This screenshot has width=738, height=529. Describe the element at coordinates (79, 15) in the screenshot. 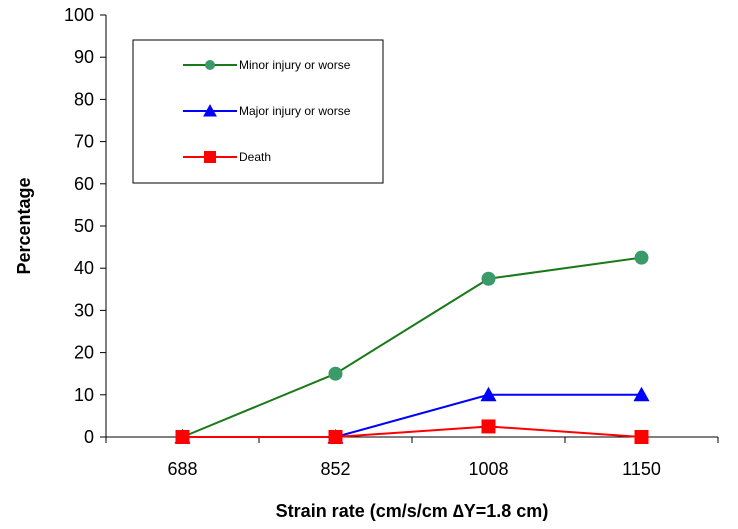

I see `y-tick-label: 100` at that location.